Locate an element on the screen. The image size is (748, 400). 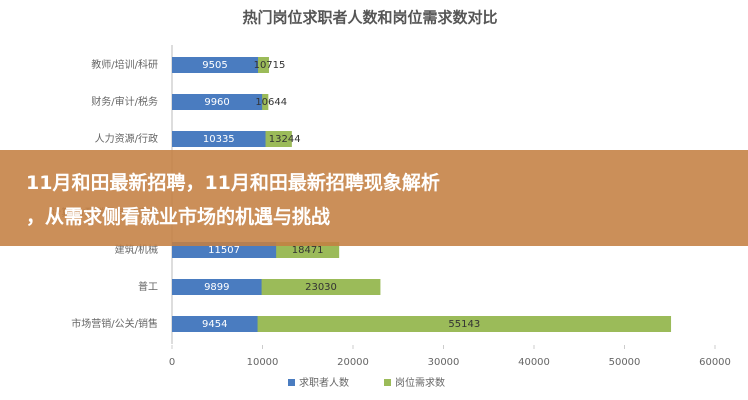
y-tick-label: 市场营销/公关/销售 is located at coordinates (114, 323).